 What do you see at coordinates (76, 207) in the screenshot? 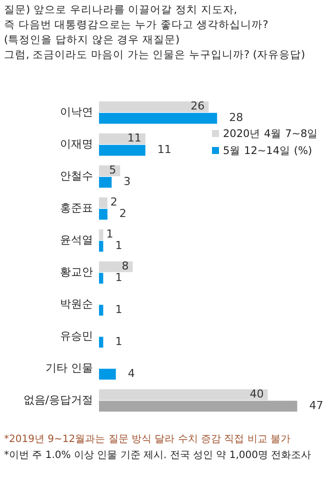
I see `y-tick-label: 홍준표` at bounding box center [76, 207].